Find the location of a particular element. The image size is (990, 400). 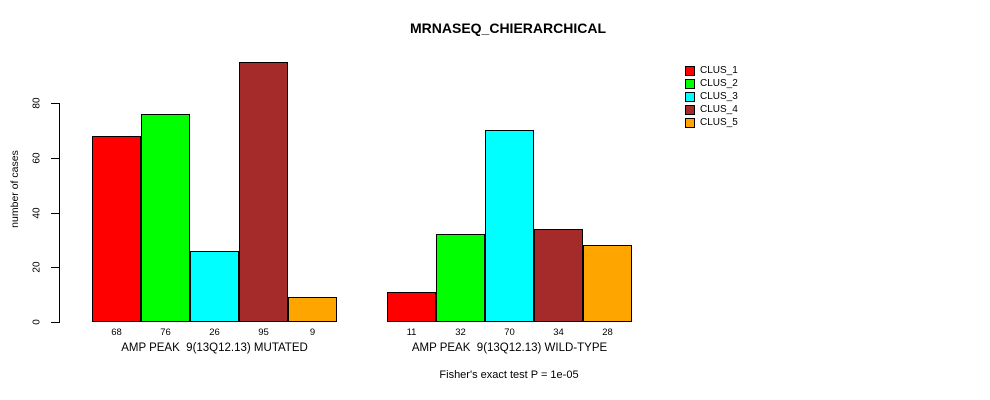

legend-label: CLUS_4 is located at coordinates (719, 109).